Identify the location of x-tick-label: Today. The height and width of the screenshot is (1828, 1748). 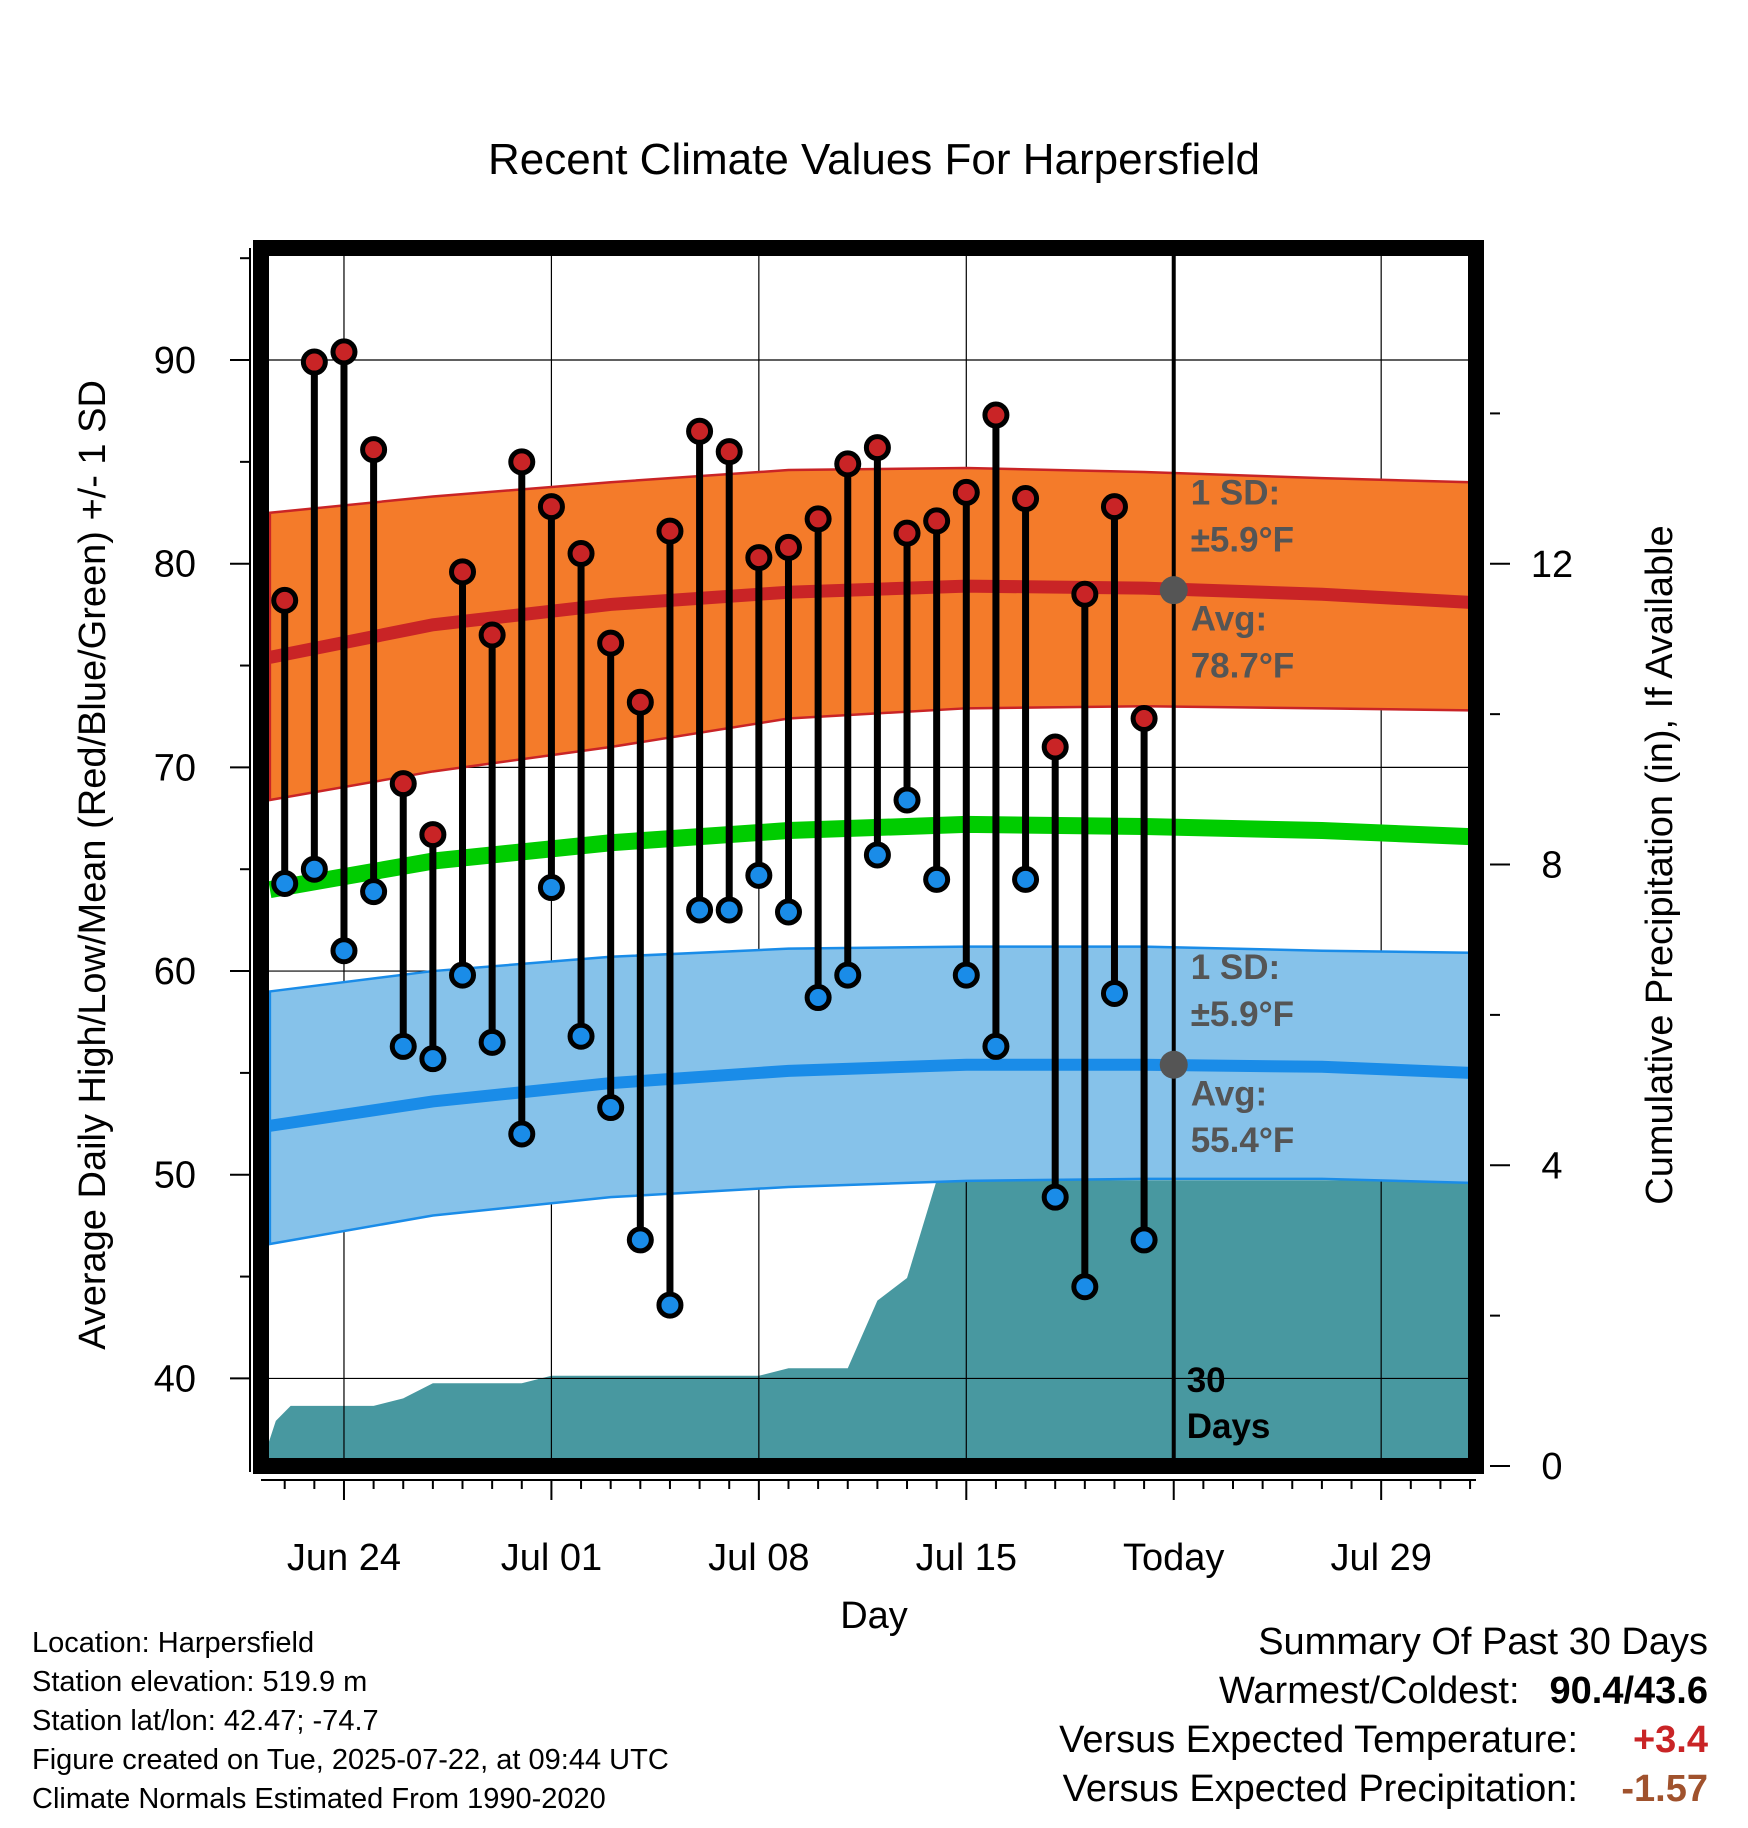
(1173, 1558).